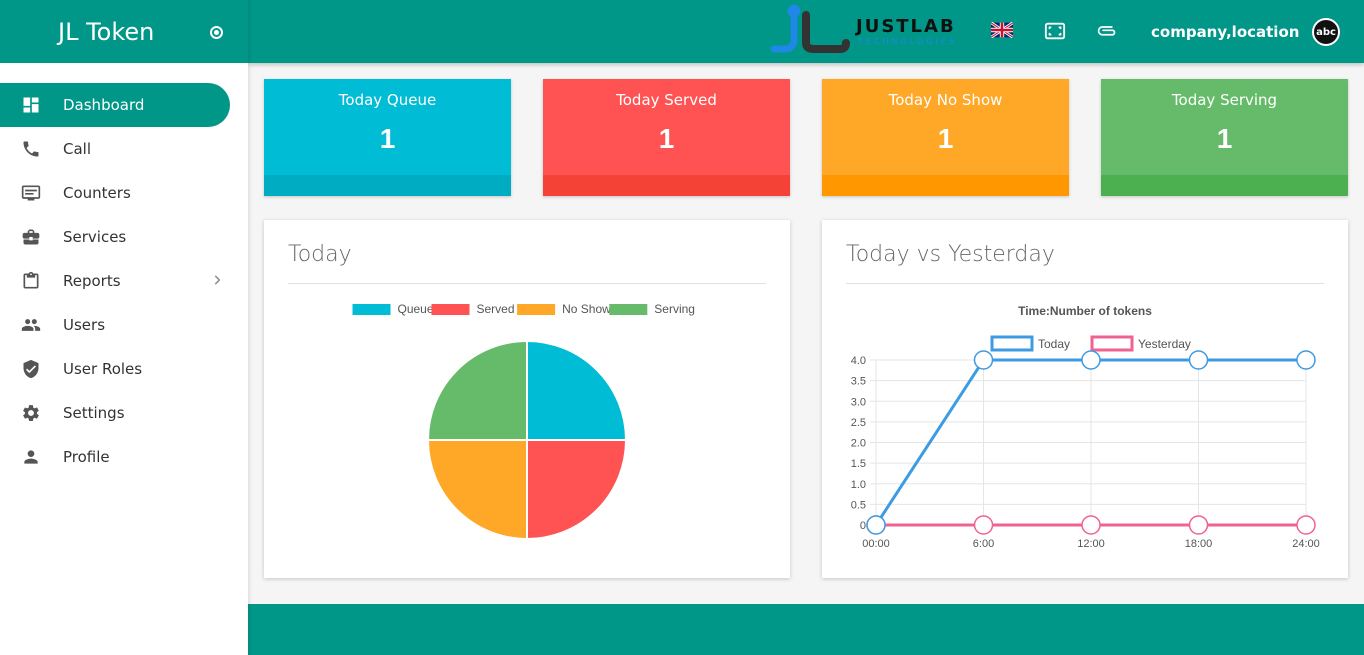  I want to click on pie-slice-queue, so click(577, 390).